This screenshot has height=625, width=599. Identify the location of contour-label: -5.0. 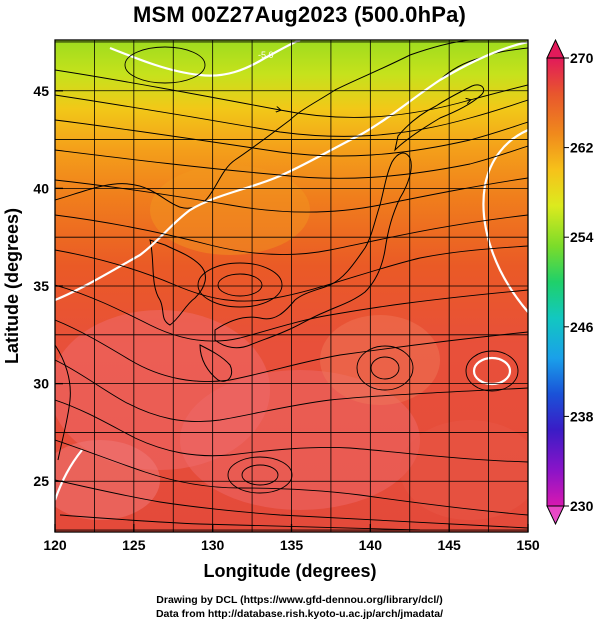
(266, 55).